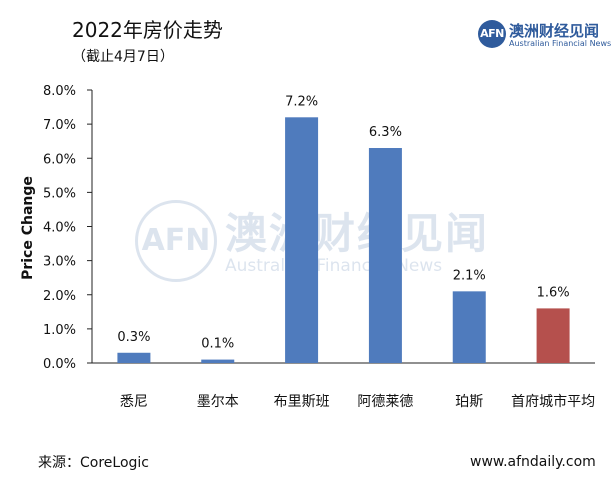 This screenshot has height=490, width=615. Describe the element at coordinates (93, 463) in the screenshot. I see `source-note: 来源：CoreLogic` at that location.